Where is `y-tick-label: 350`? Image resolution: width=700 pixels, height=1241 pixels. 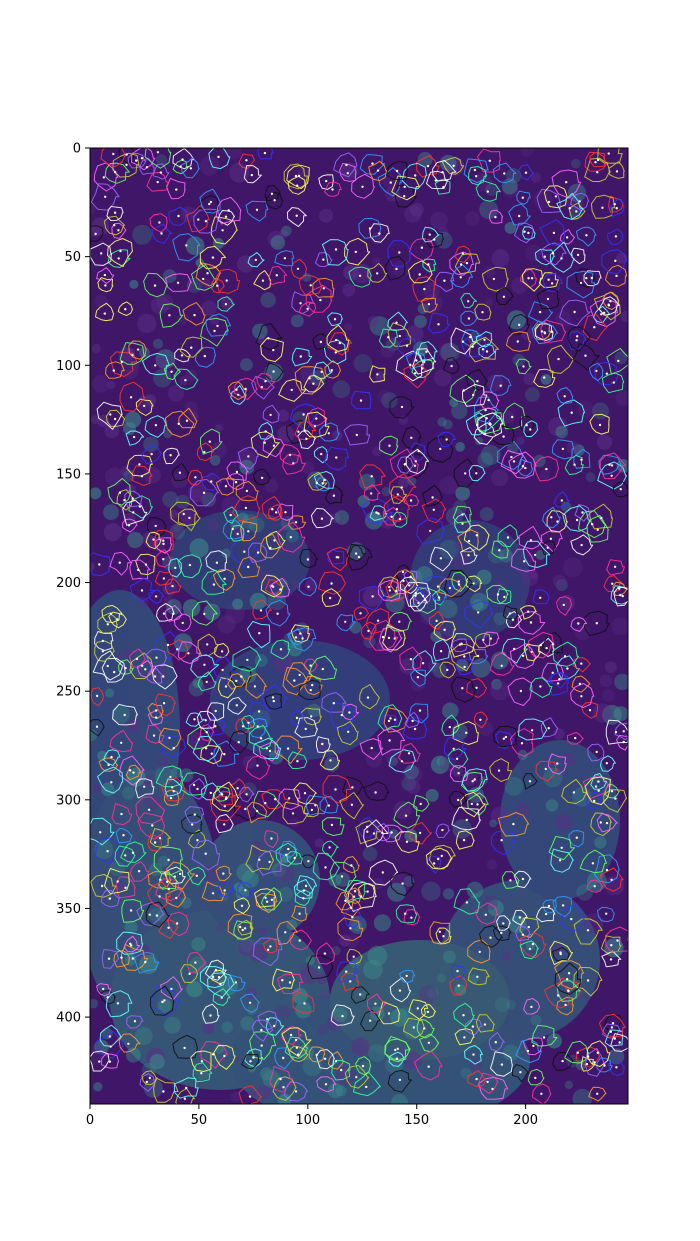 y-tick-label: 350 is located at coordinates (68, 909).